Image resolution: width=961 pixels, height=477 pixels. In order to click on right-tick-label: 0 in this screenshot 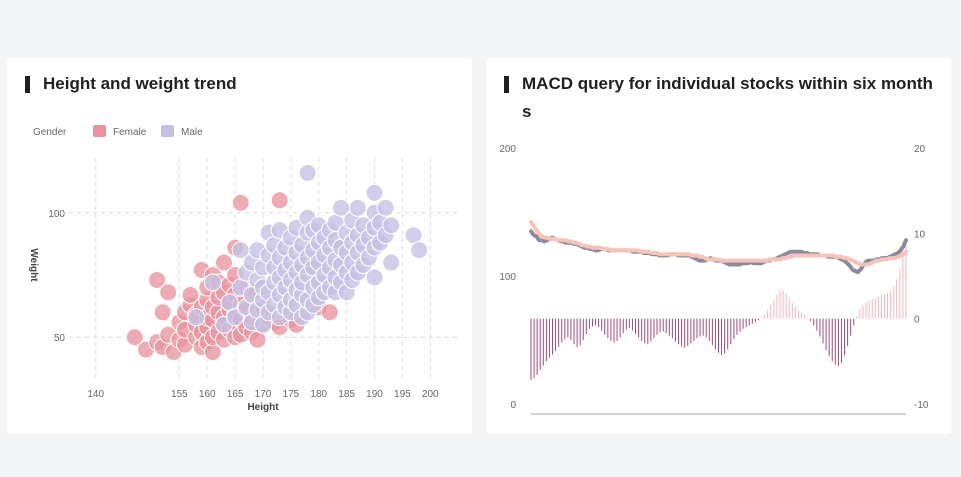, I will do `click(917, 320)`.